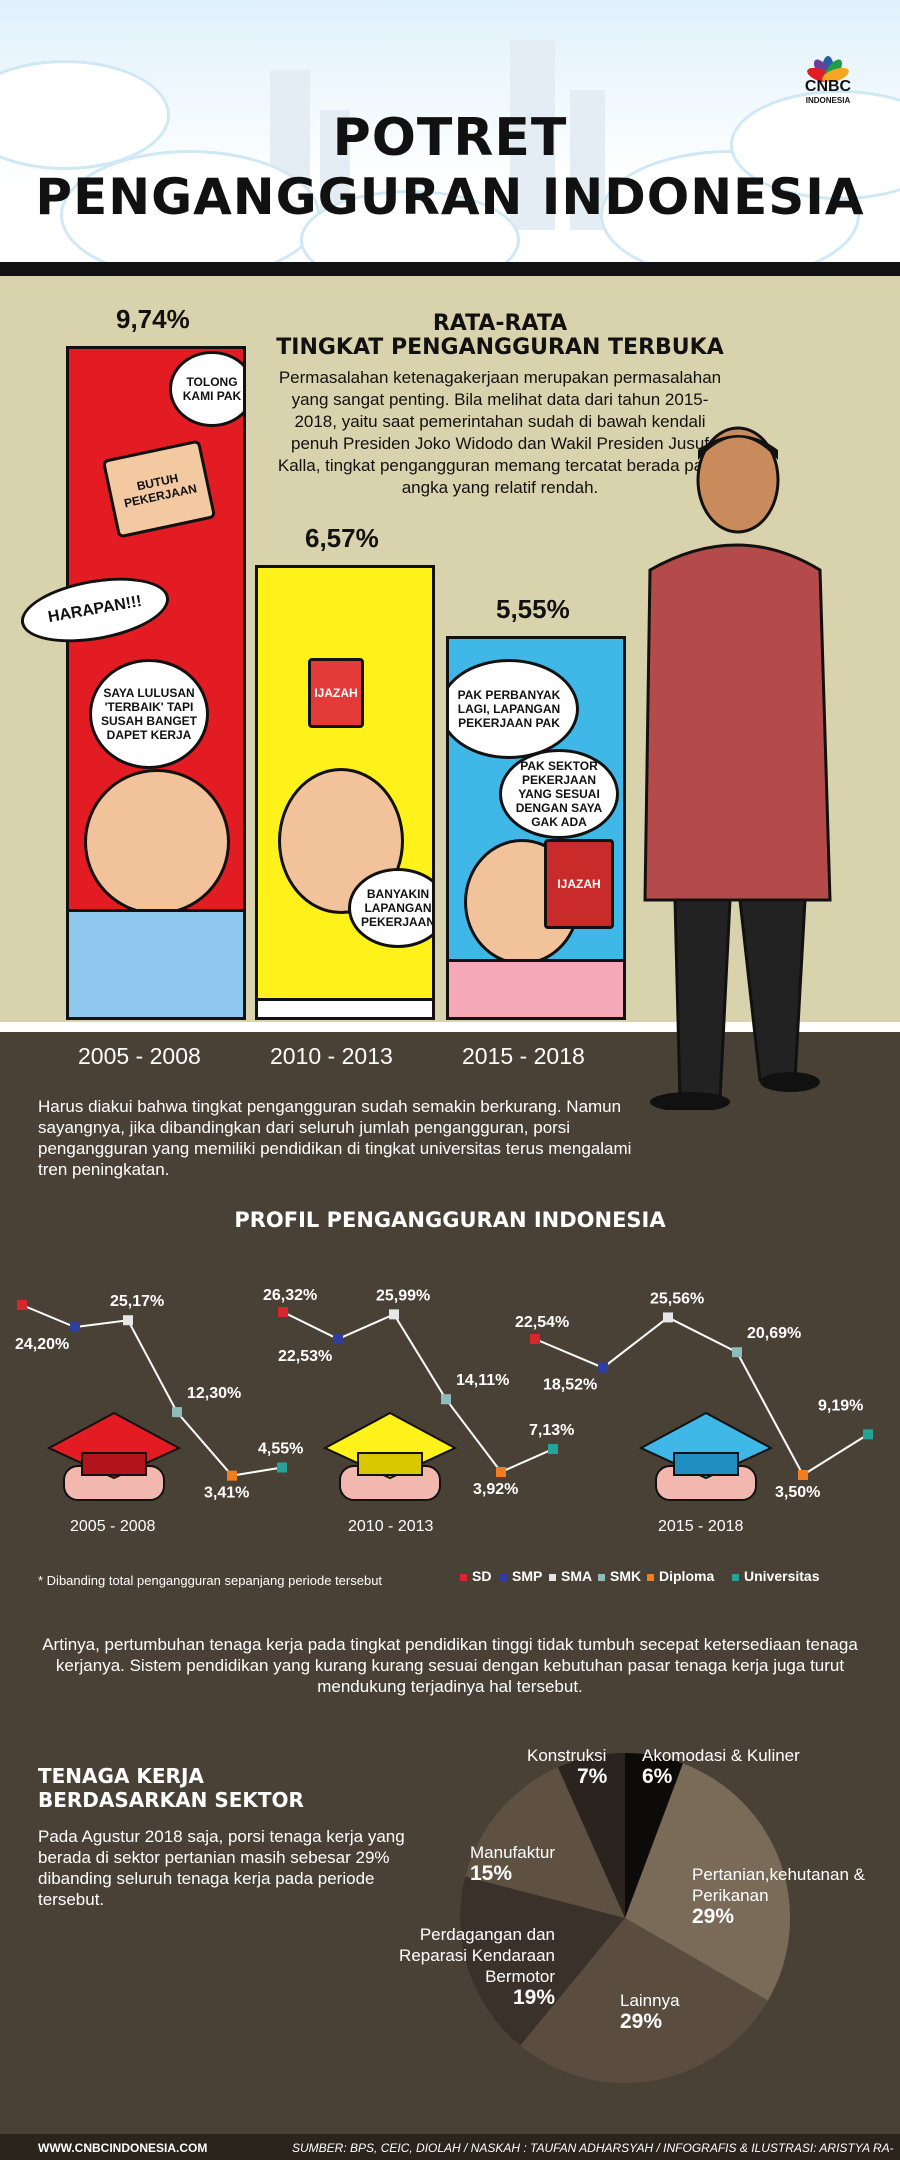 This screenshot has height=2160, width=900. What do you see at coordinates (567, 1755) in the screenshot?
I see `pie-slice-name: Konstruksi` at bounding box center [567, 1755].